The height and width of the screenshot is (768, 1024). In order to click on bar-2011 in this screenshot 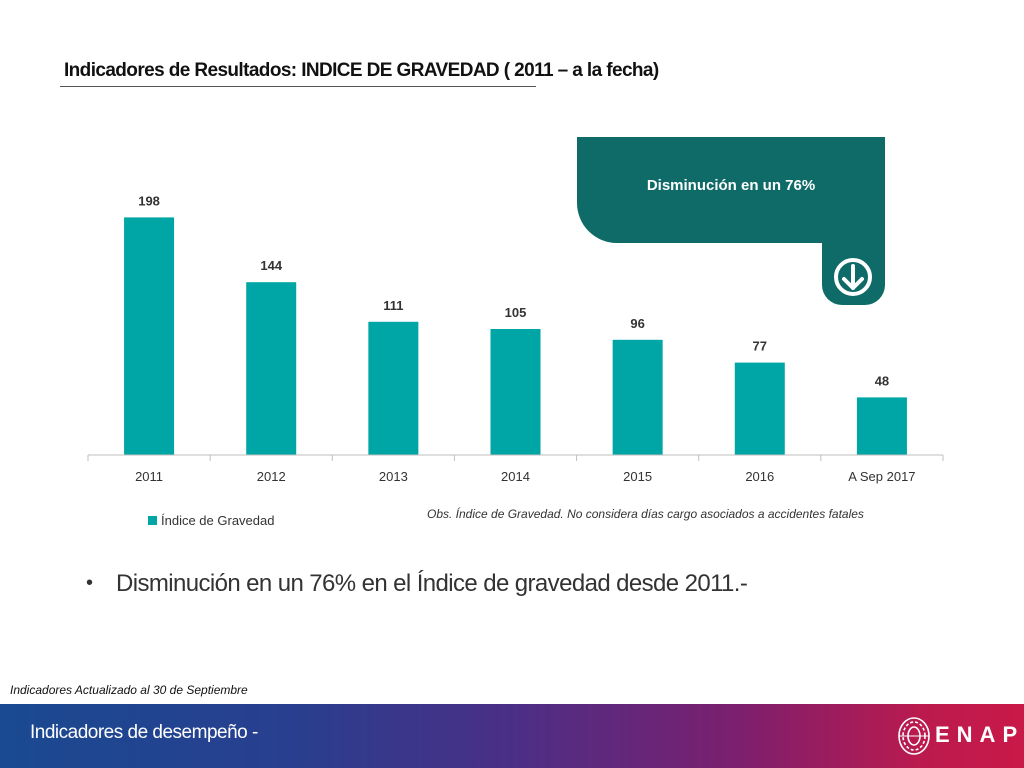, I will do `click(149, 336)`.